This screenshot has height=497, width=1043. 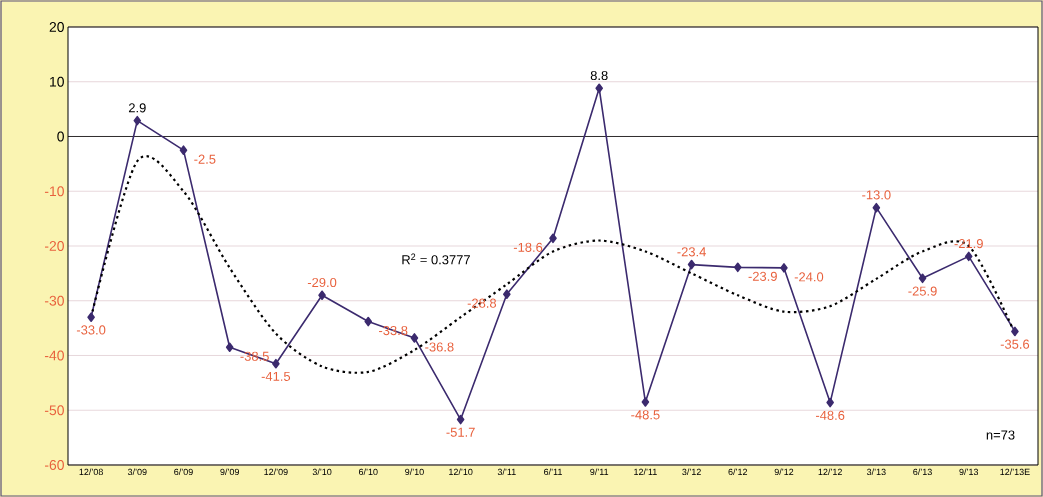 I want to click on data-label: -48.6, so click(x=830, y=415).